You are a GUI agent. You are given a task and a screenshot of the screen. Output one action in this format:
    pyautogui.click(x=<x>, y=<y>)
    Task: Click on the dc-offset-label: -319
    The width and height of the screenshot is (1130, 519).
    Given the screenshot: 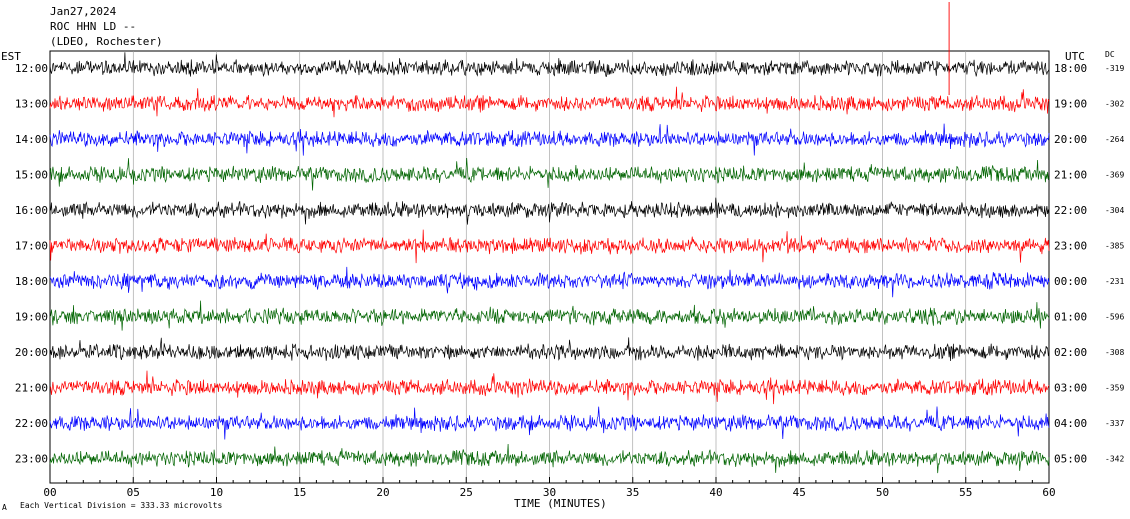 What is the action you would take?
    pyautogui.click(x=1114, y=68)
    